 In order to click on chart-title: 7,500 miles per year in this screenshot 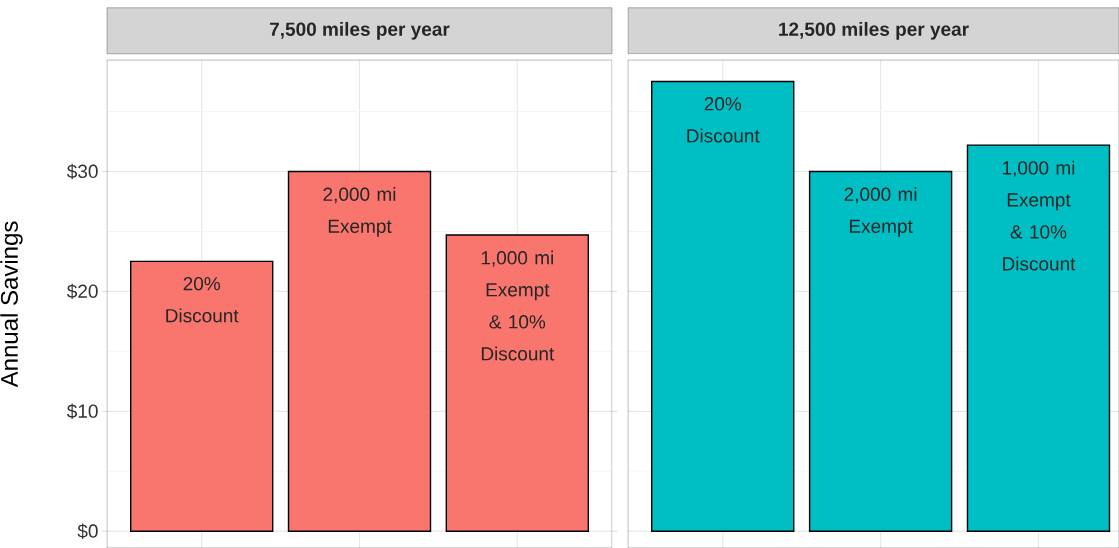, I will do `click(360, 30)`.